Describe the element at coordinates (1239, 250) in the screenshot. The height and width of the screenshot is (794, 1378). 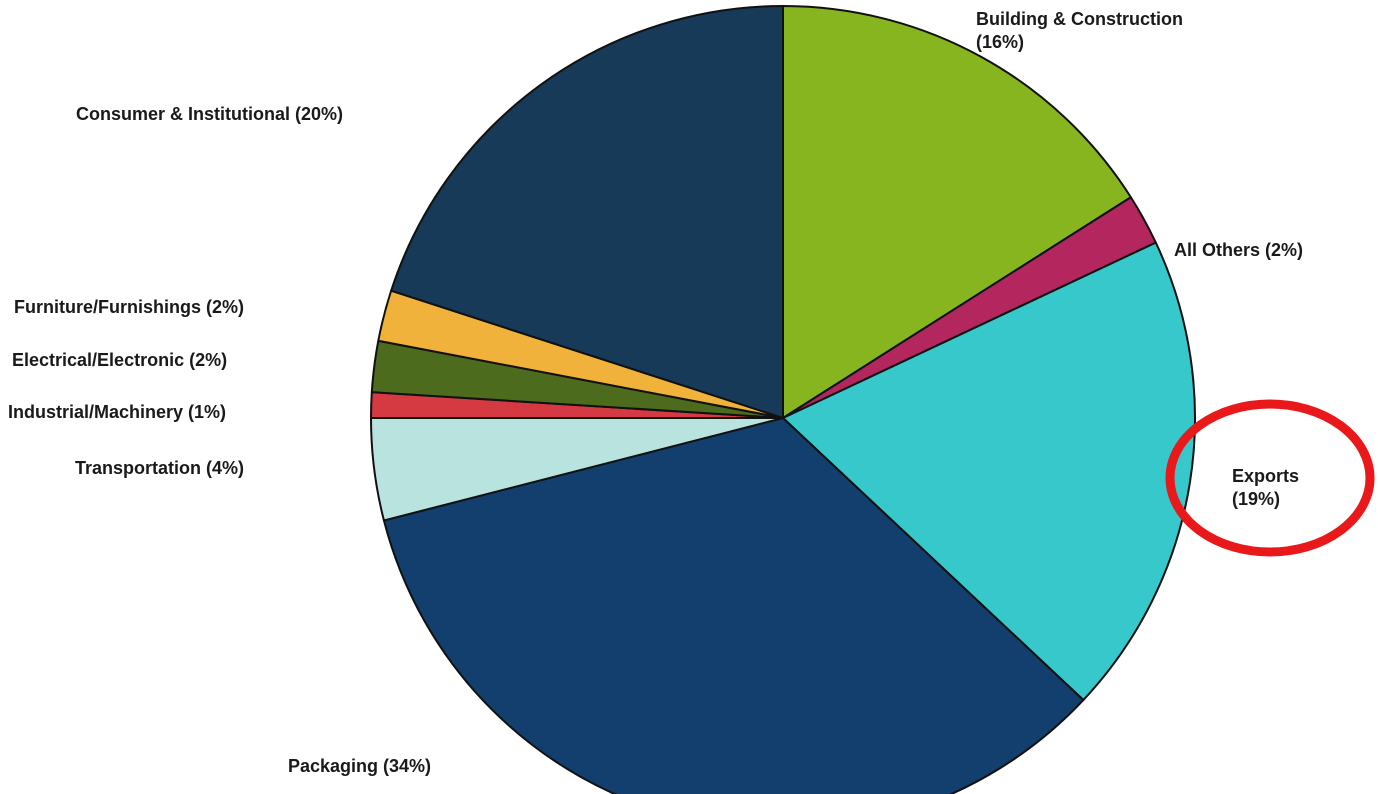
I see `label-all-others: All Others (2%)` at that location.